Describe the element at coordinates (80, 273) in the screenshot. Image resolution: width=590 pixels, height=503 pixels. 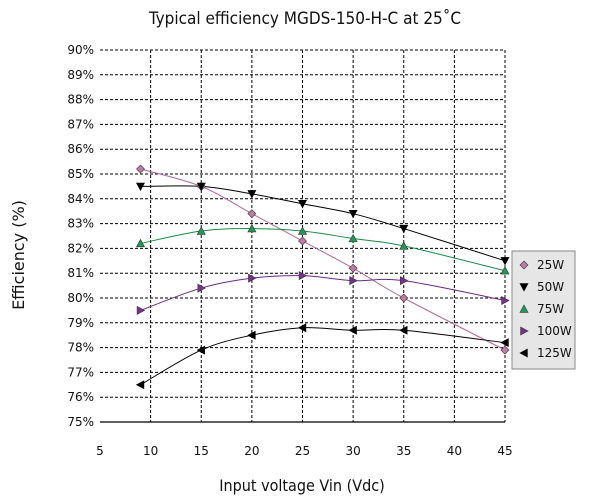
I see `y-tick-label: 81%` at that location.